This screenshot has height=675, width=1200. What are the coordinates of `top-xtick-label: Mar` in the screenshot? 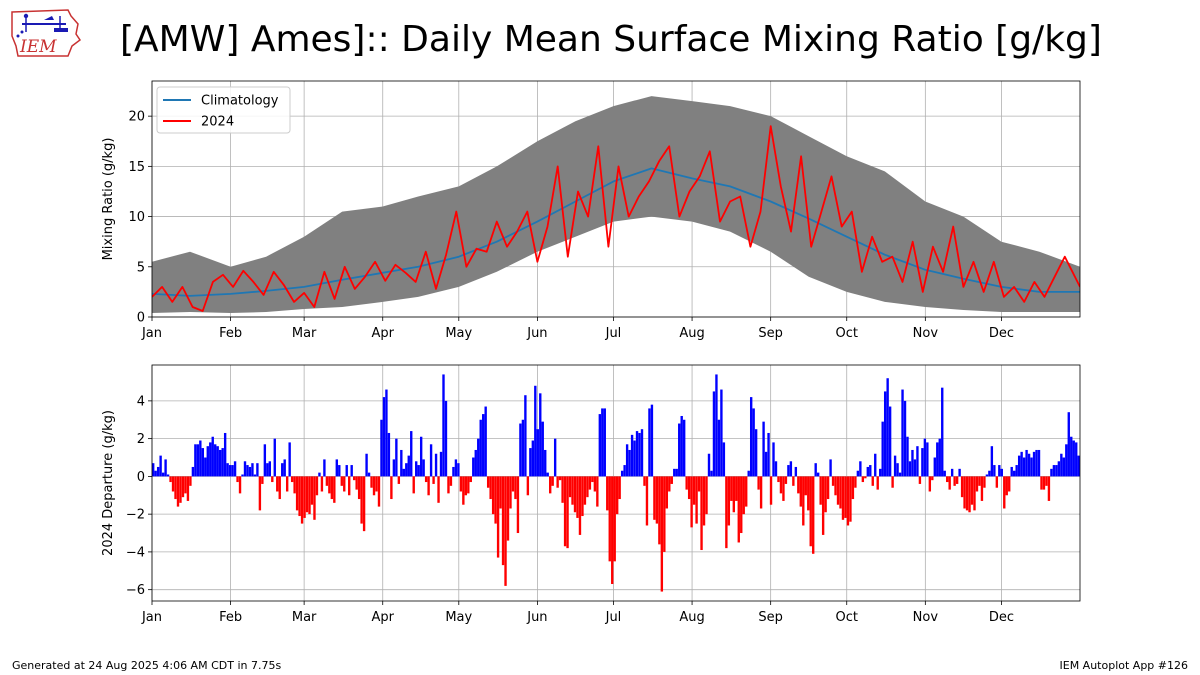 It's located at (304, 333).